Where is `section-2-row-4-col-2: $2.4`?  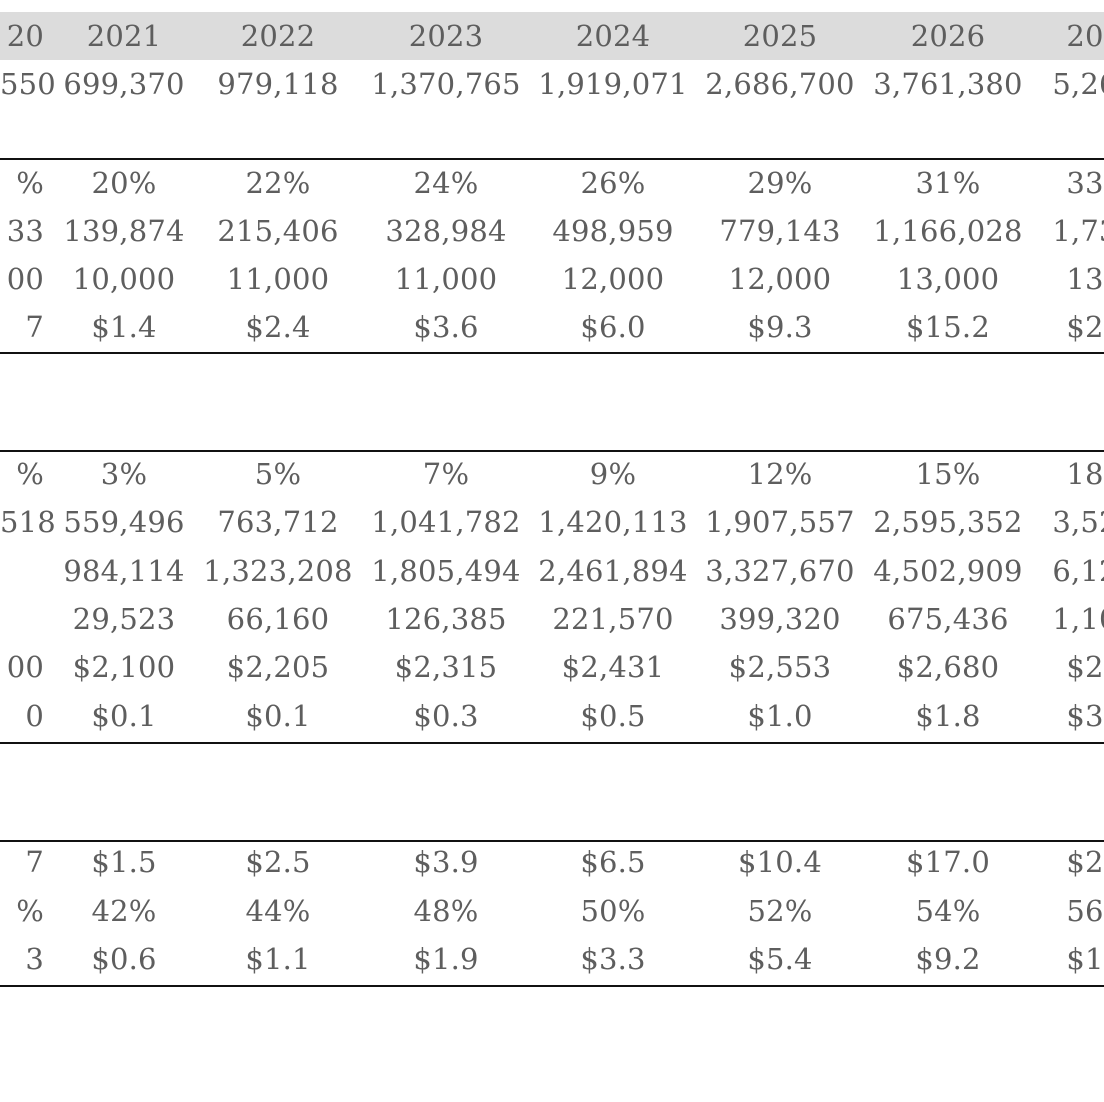 section-2-row-4-col-2: $2.4 is located at coordinates (278, 327).